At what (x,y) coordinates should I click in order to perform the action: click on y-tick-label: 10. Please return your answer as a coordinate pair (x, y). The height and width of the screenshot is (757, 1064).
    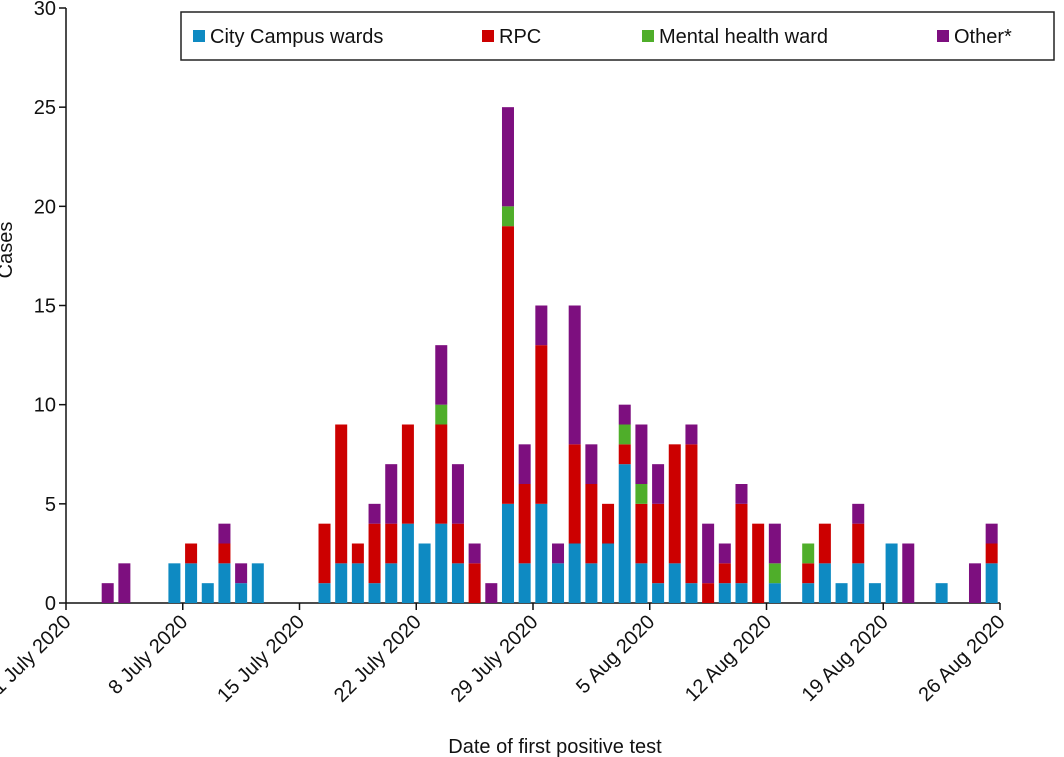
    Looking at the image, I should click on (45, 406).